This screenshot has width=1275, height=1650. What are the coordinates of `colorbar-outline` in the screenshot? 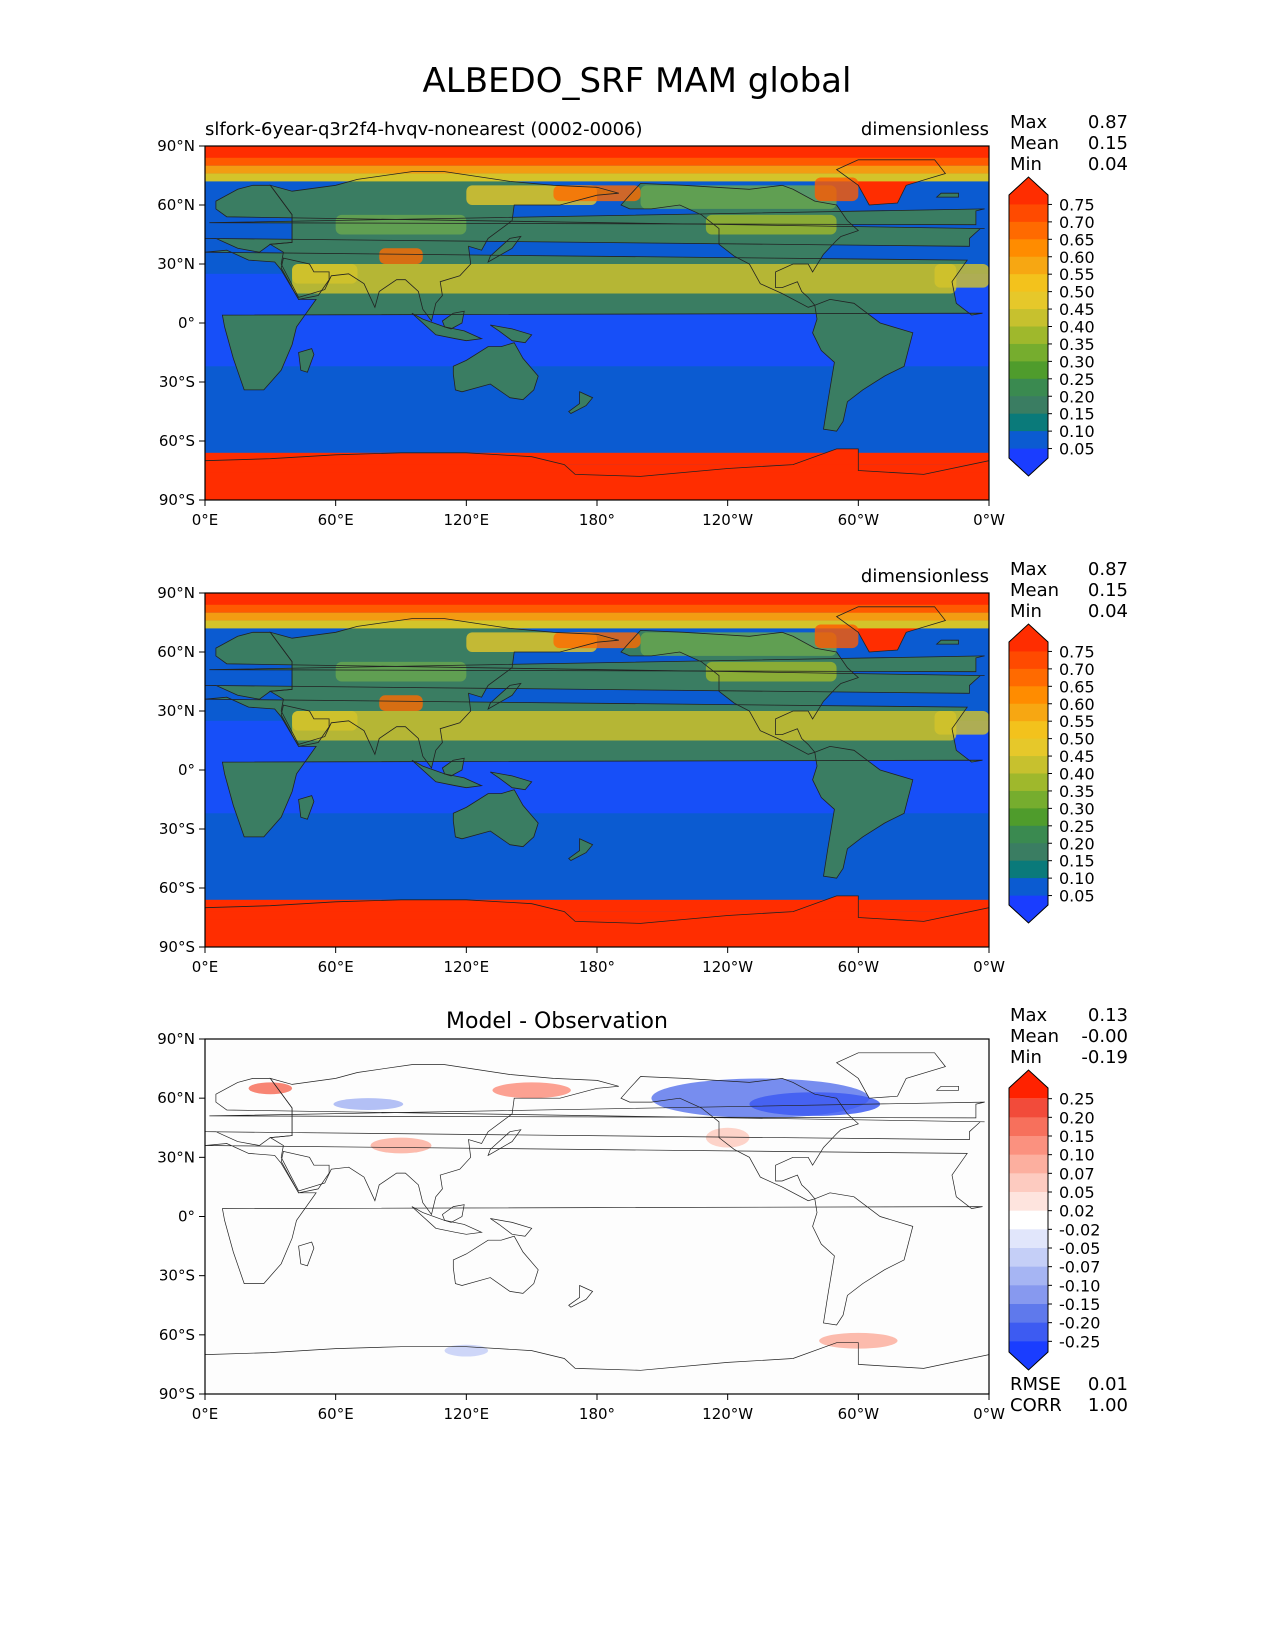 It's located at (1028, 773).